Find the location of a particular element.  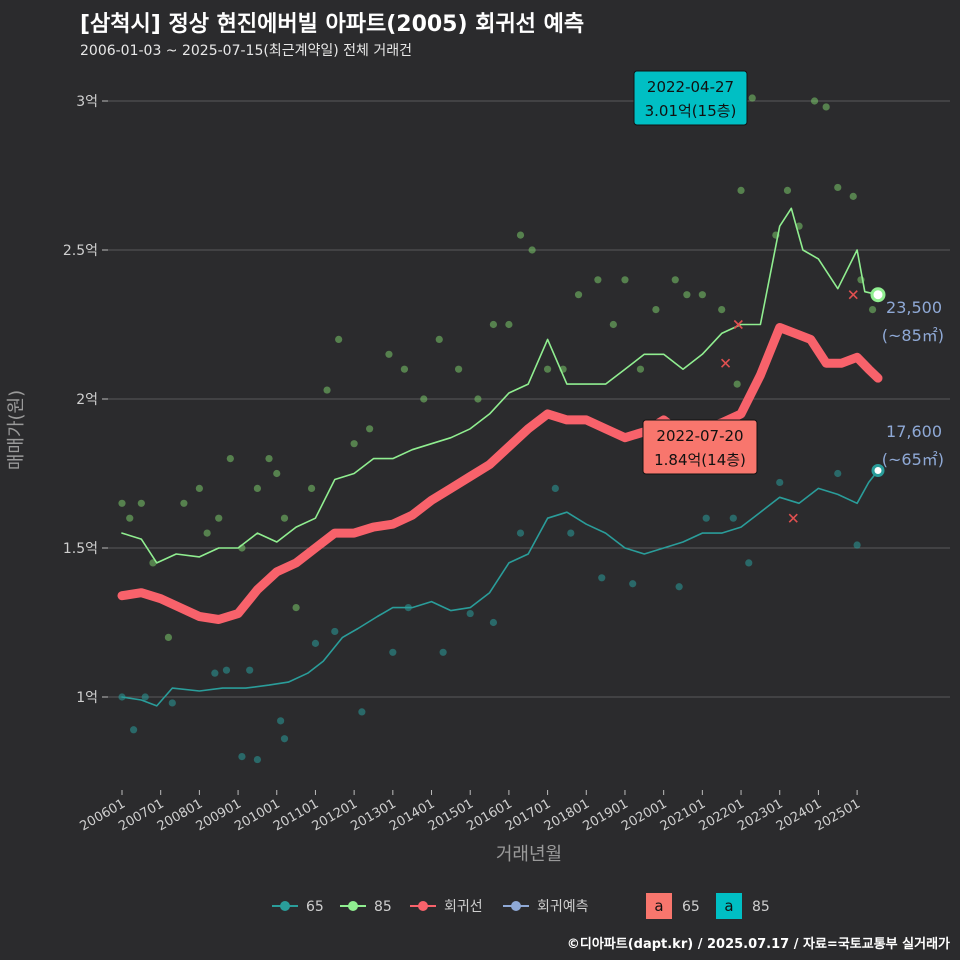

legend-label: 회귀예측 is located at coordinates (563, 907).